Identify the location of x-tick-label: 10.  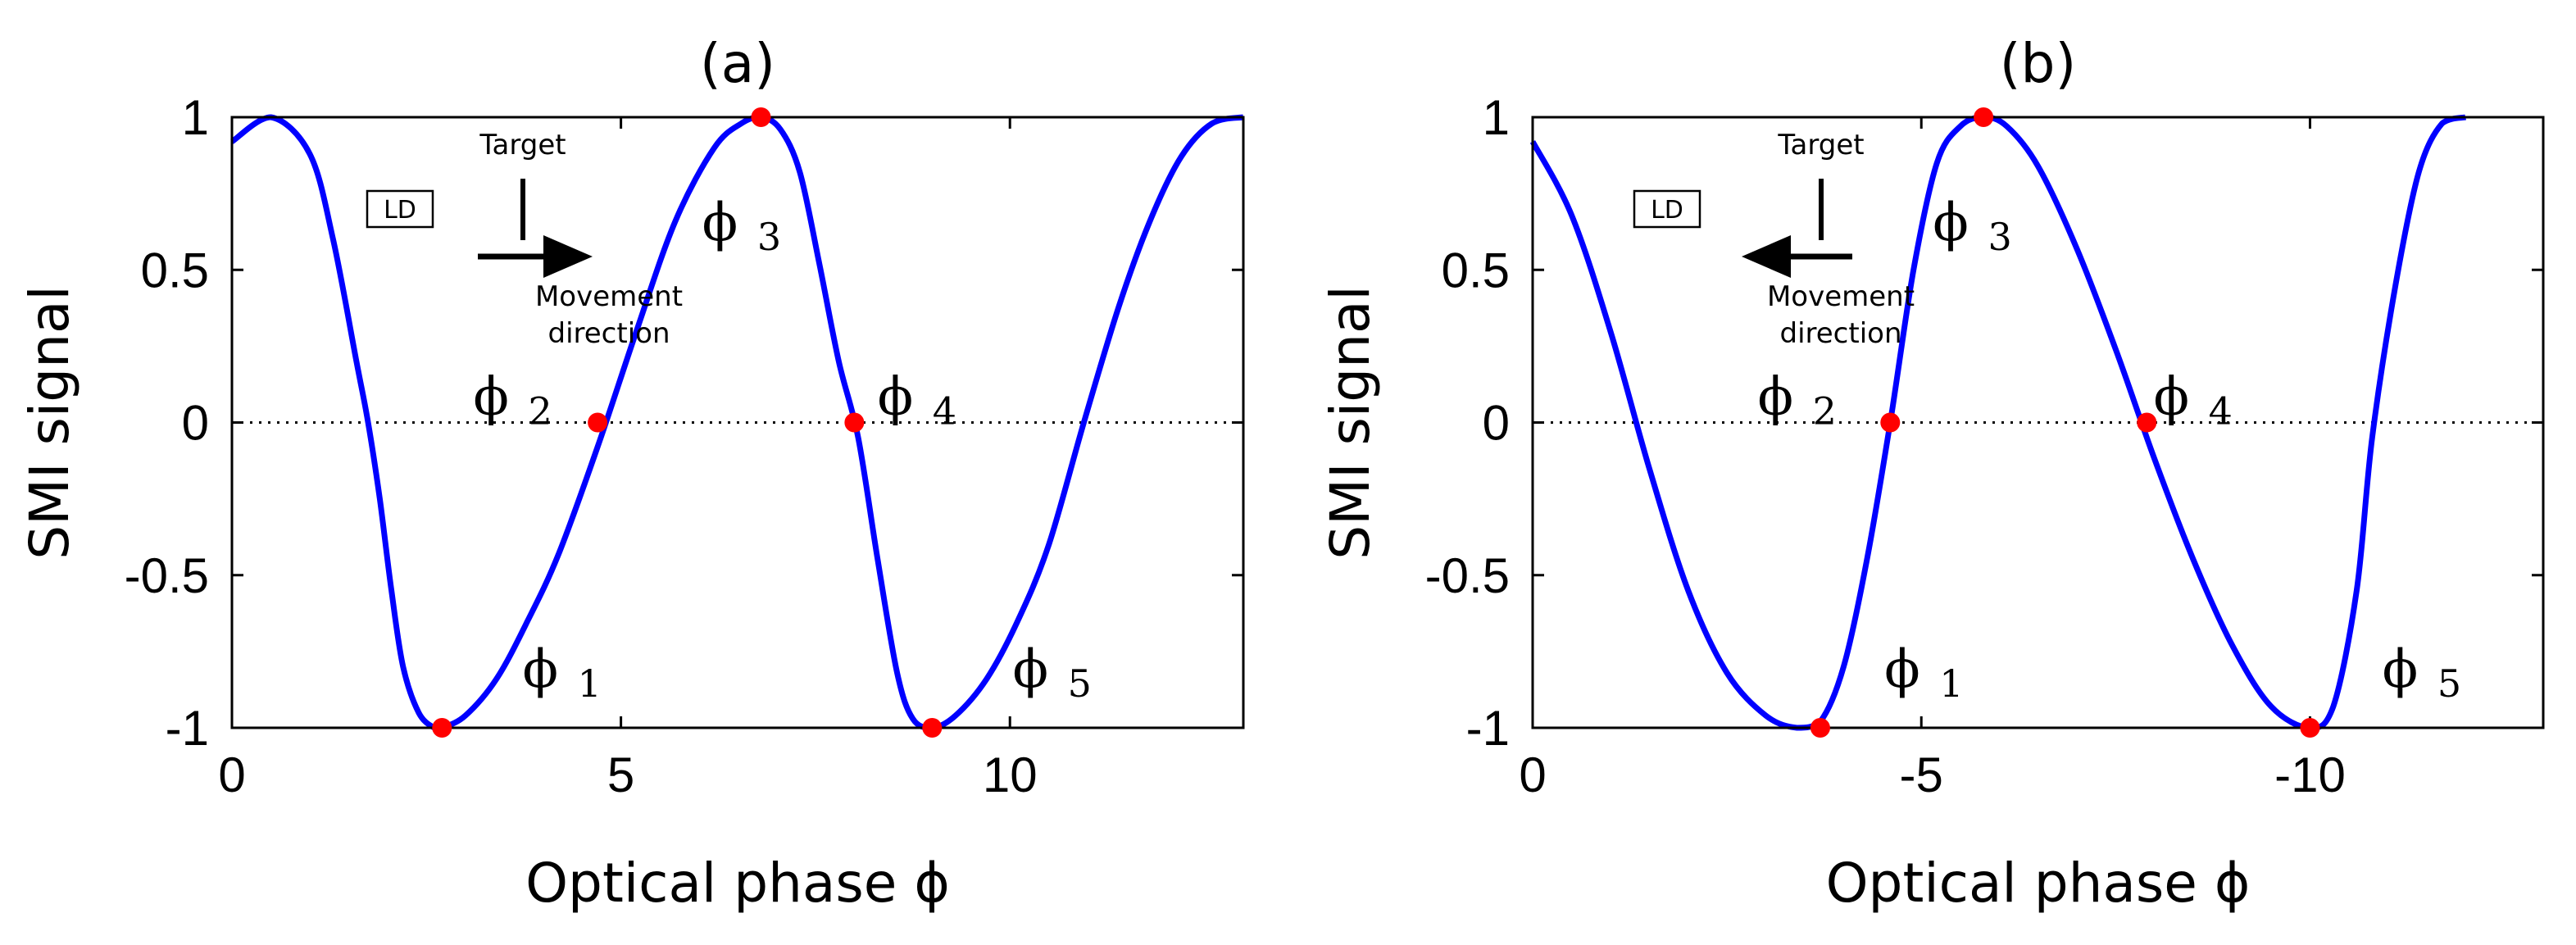
(1010, 775).